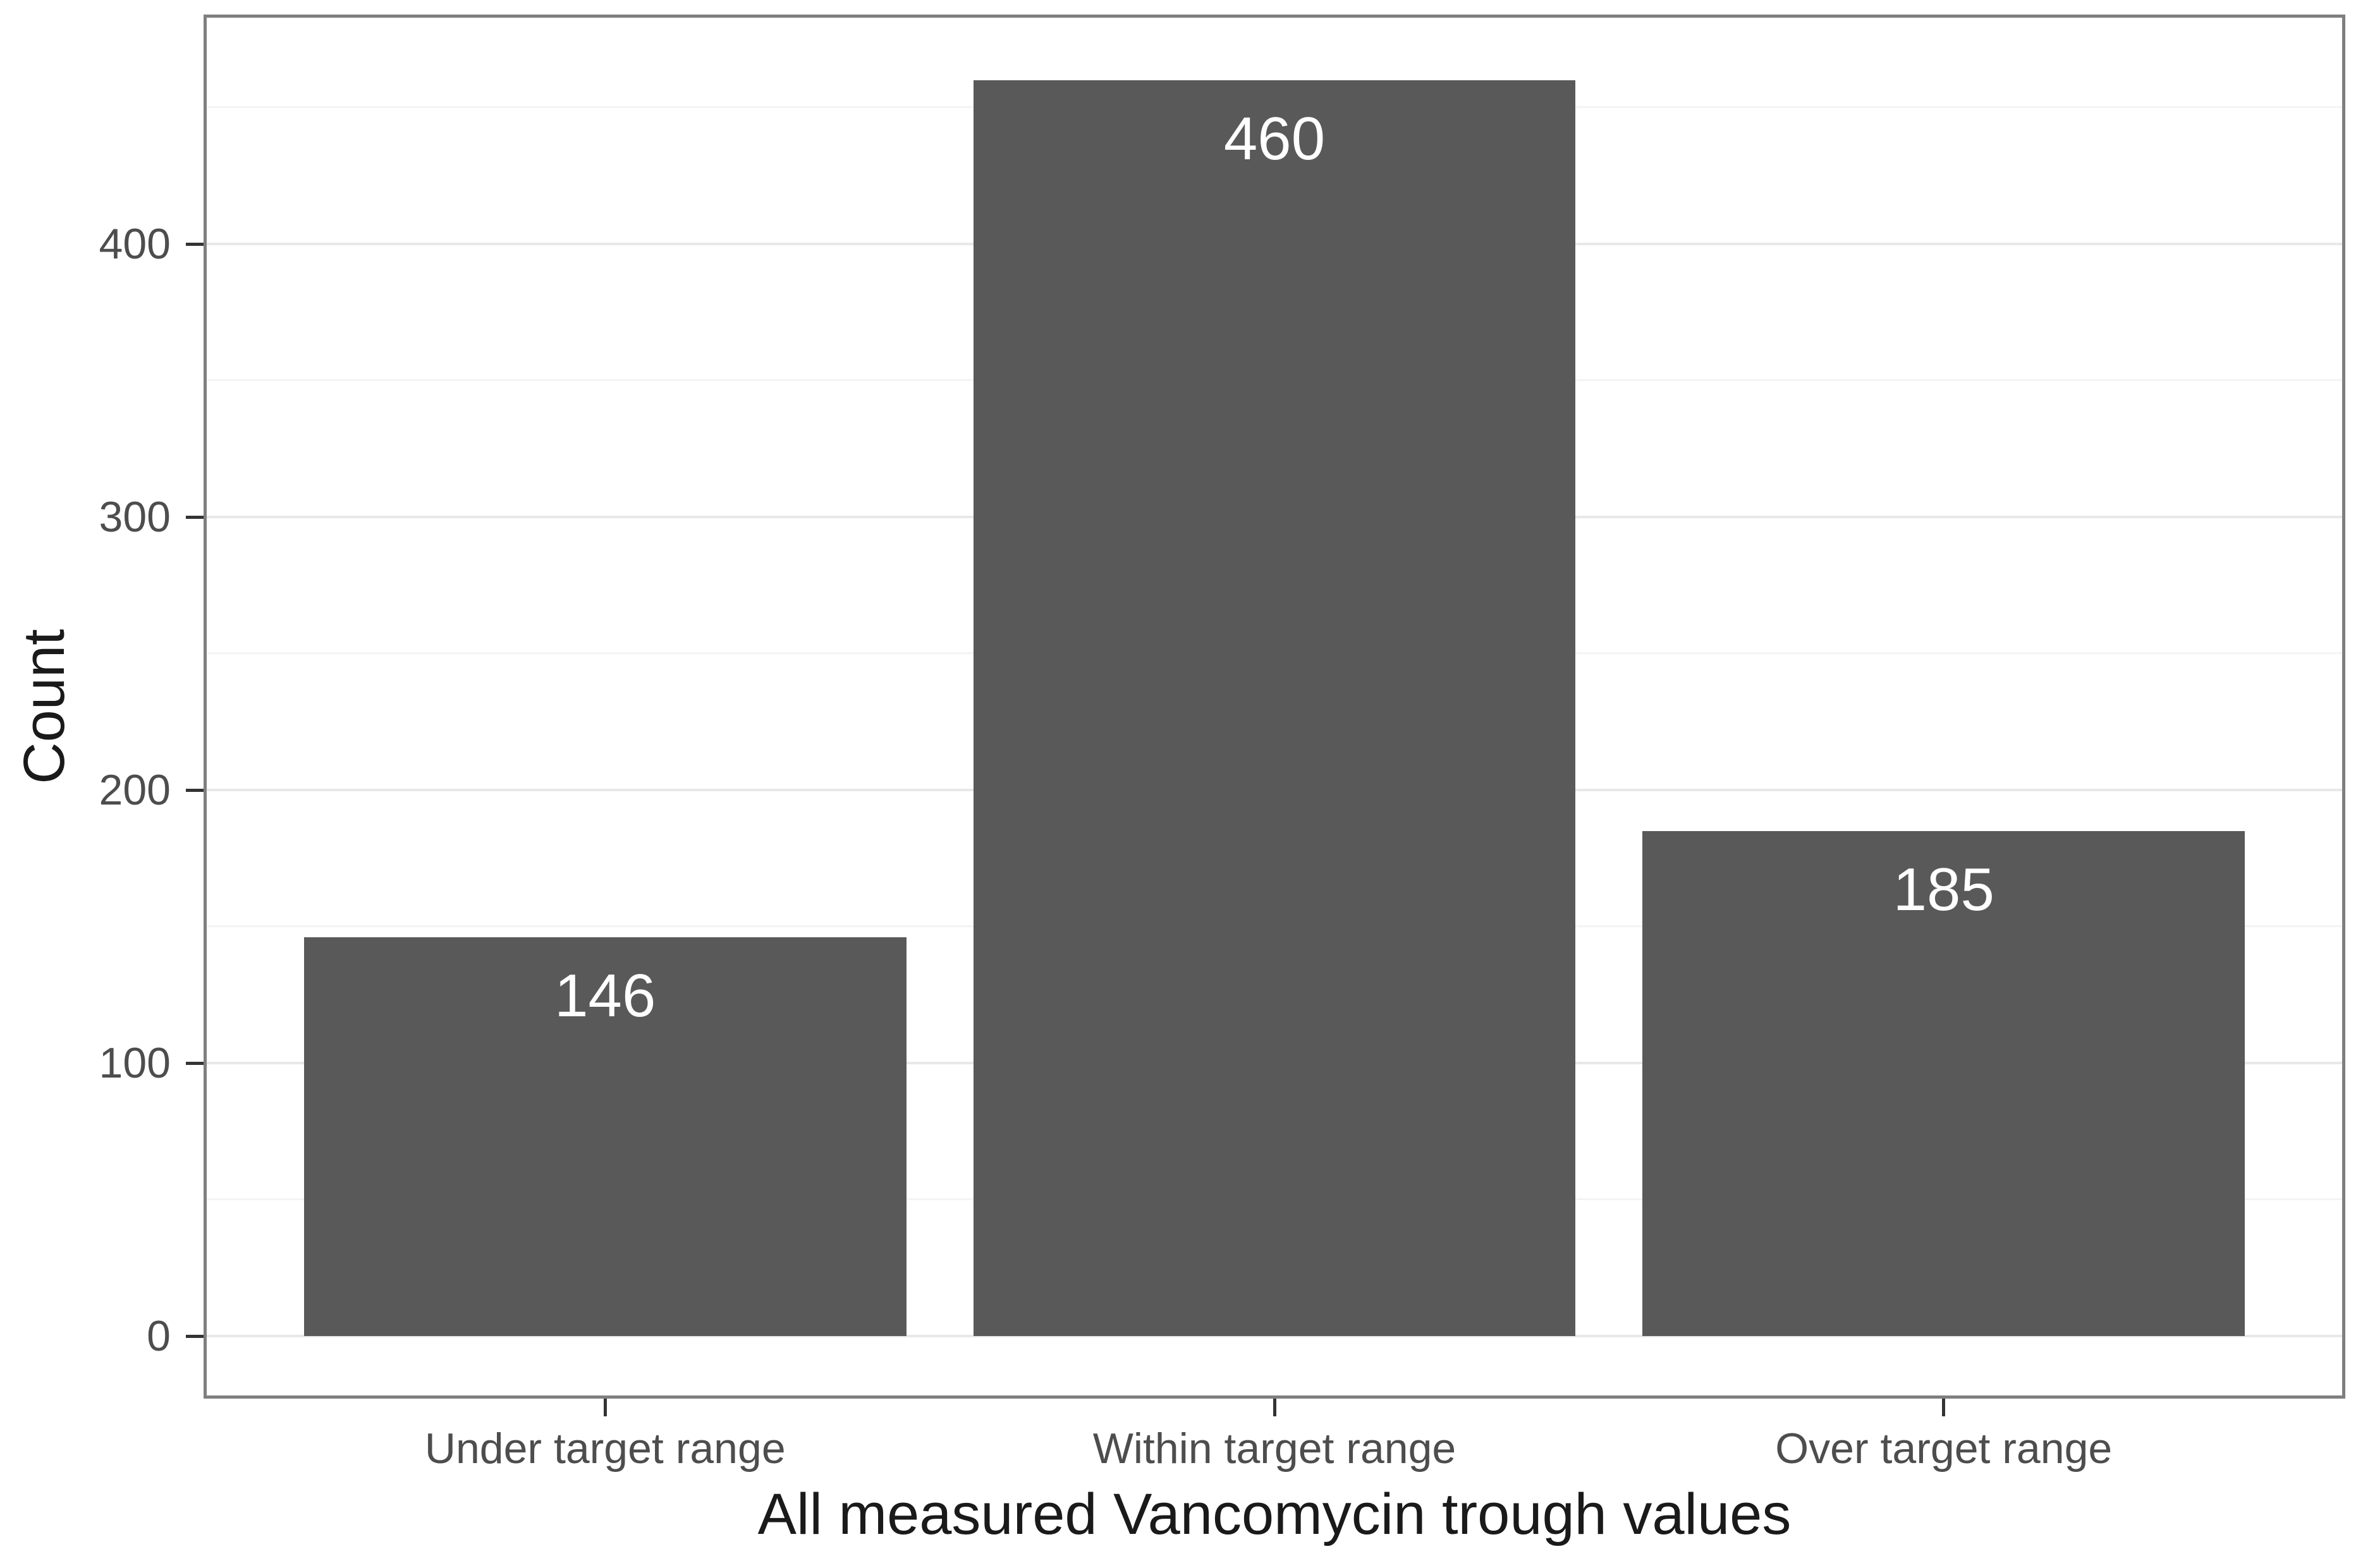 This screenshot has height=1568, width=2363. What do you see at coordinates (1944, 1449) in the screenshot?
I see `x-axis-tick-label: Over target range` at bounding box center [1944, 1449].